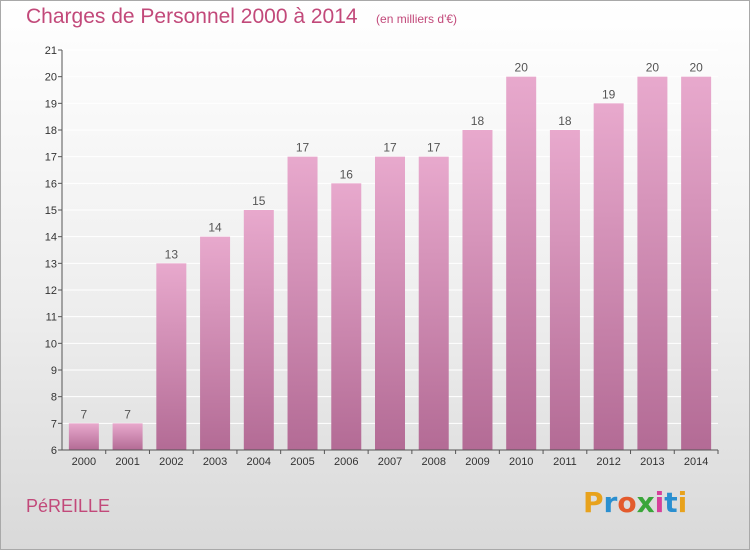  Describe the element at coordinates (51, 264) in the screenshot. I see `y-tick-label: 13` at that location.